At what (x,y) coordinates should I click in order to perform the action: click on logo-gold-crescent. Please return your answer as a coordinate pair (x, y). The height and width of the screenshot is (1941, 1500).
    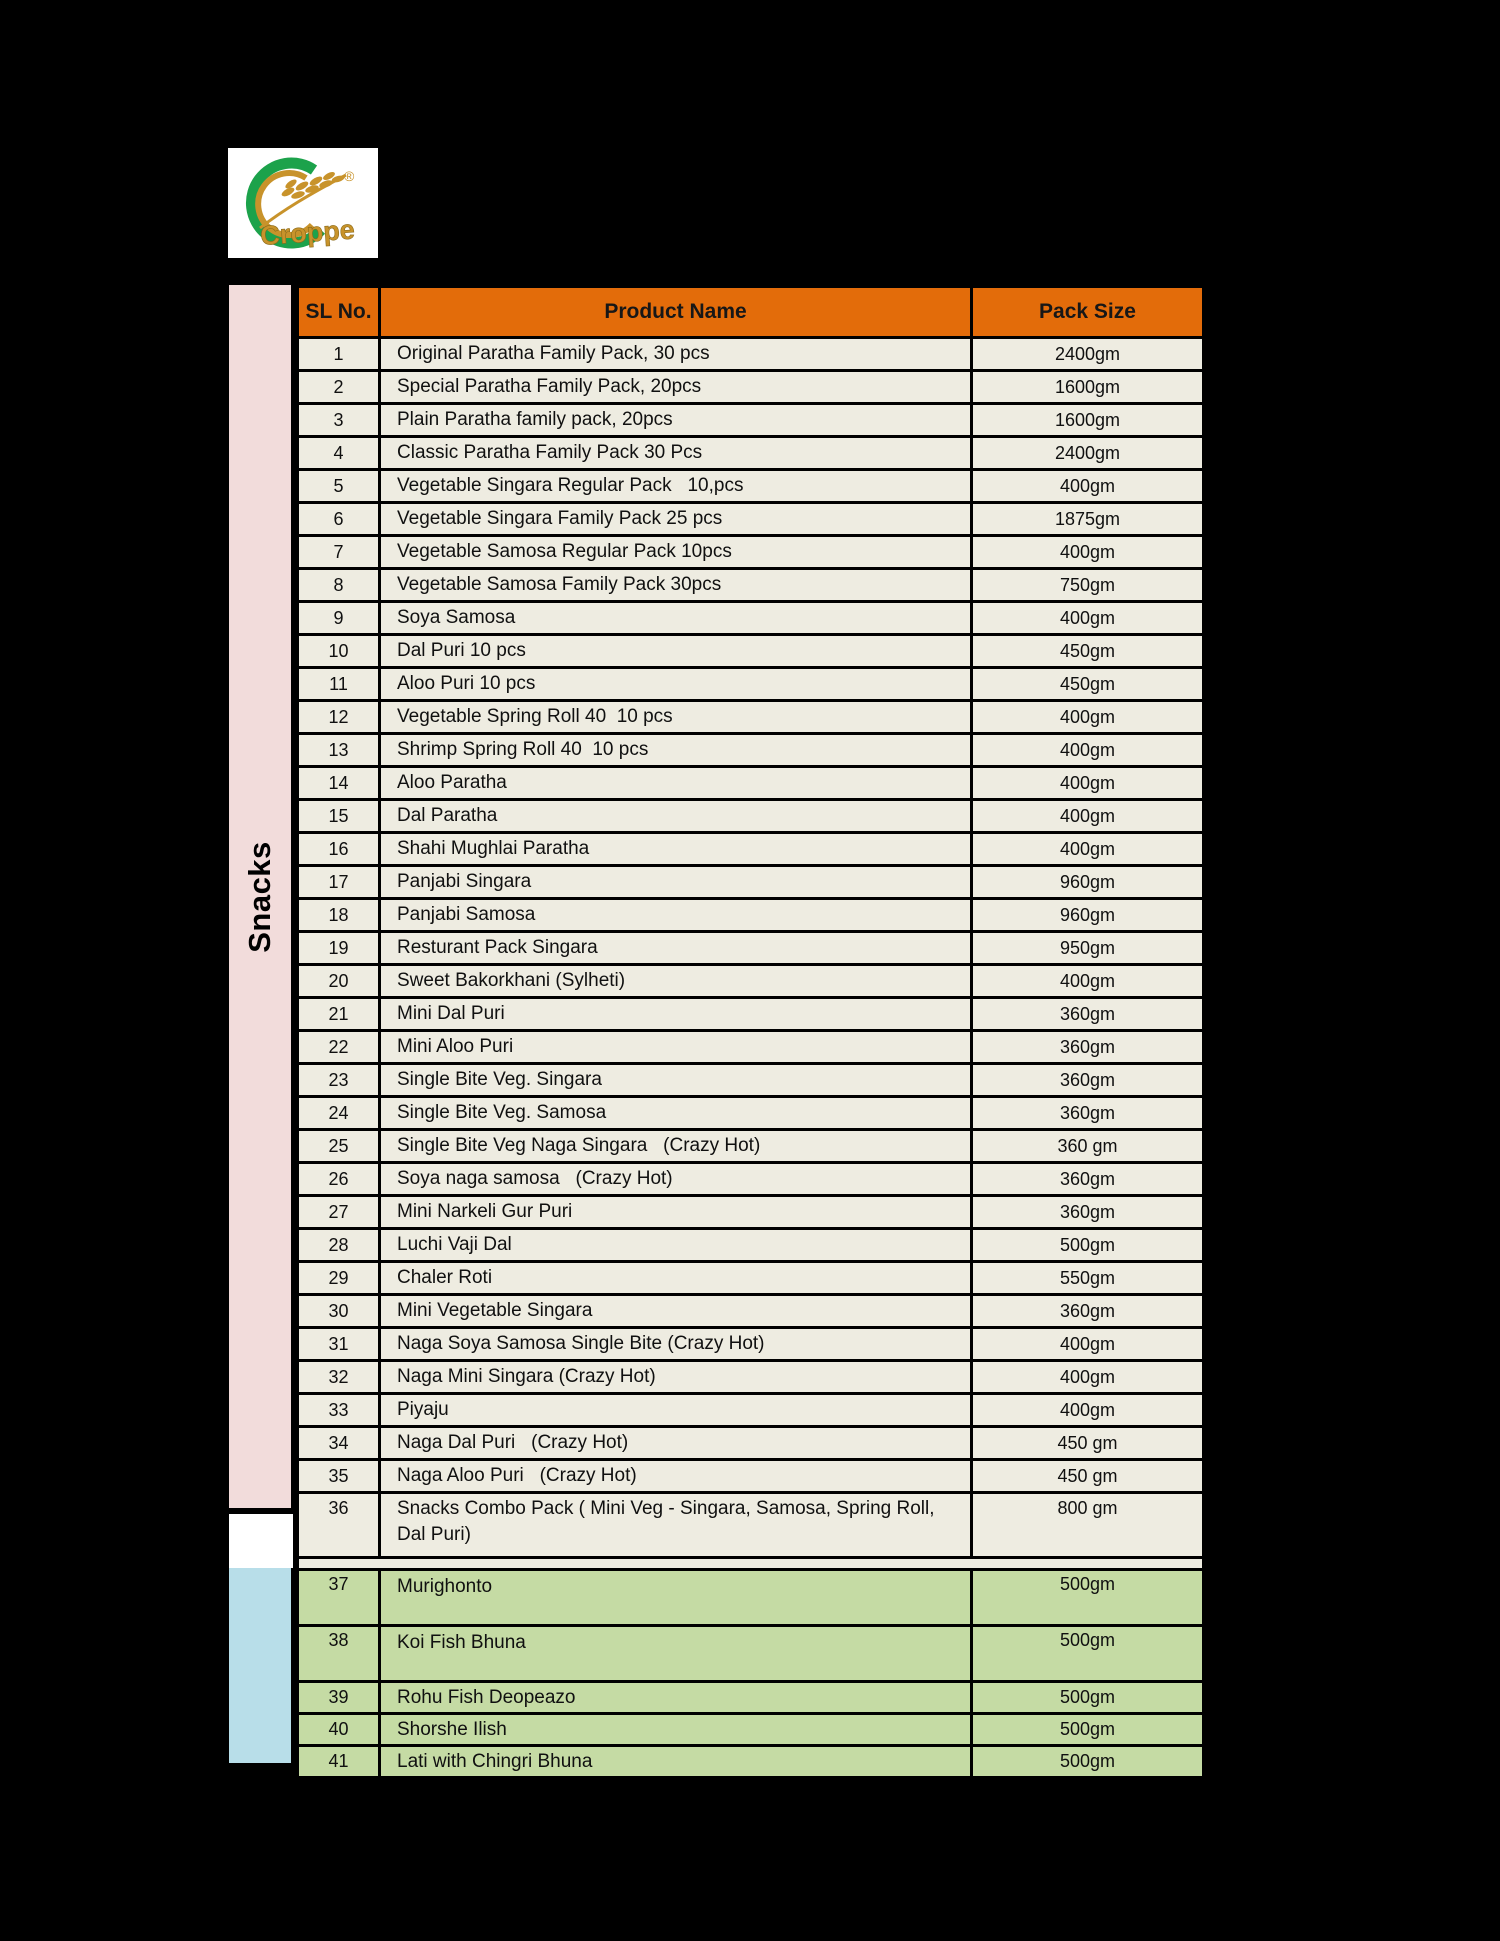
    Looking at the image, I should click on (285, 204).